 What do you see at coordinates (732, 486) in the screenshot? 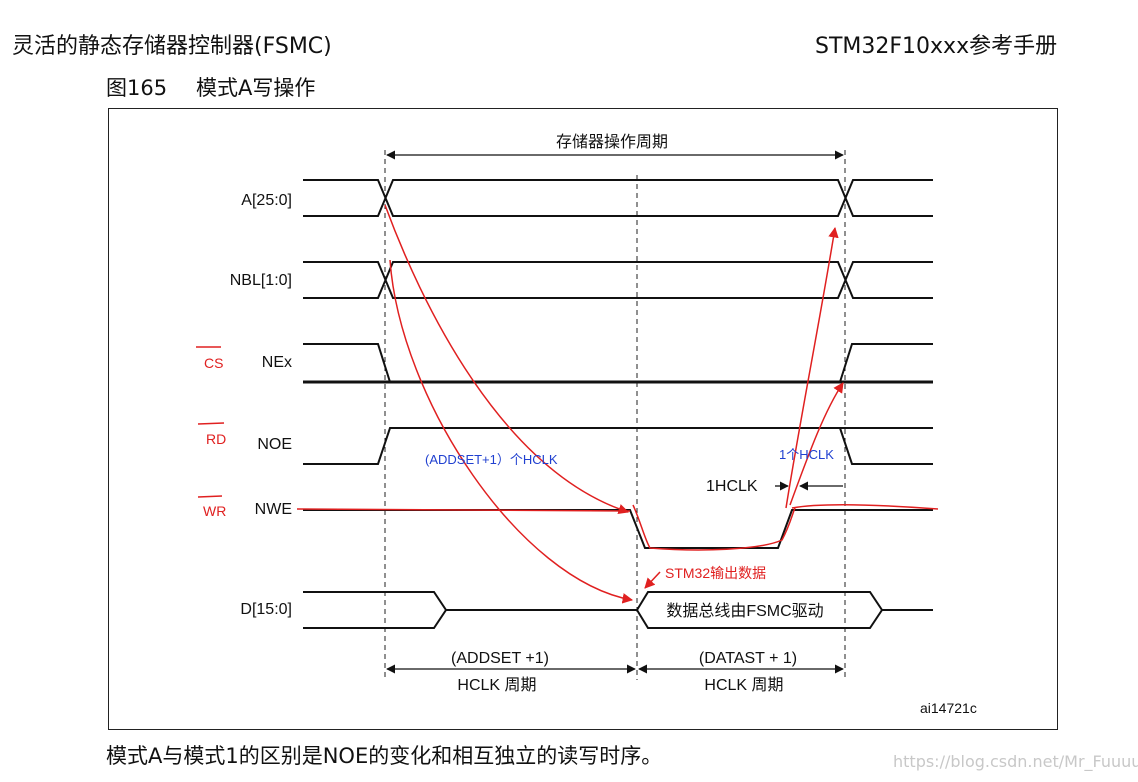
I see `hclk-label: 1HCLK` at bounding box center [732, 486].